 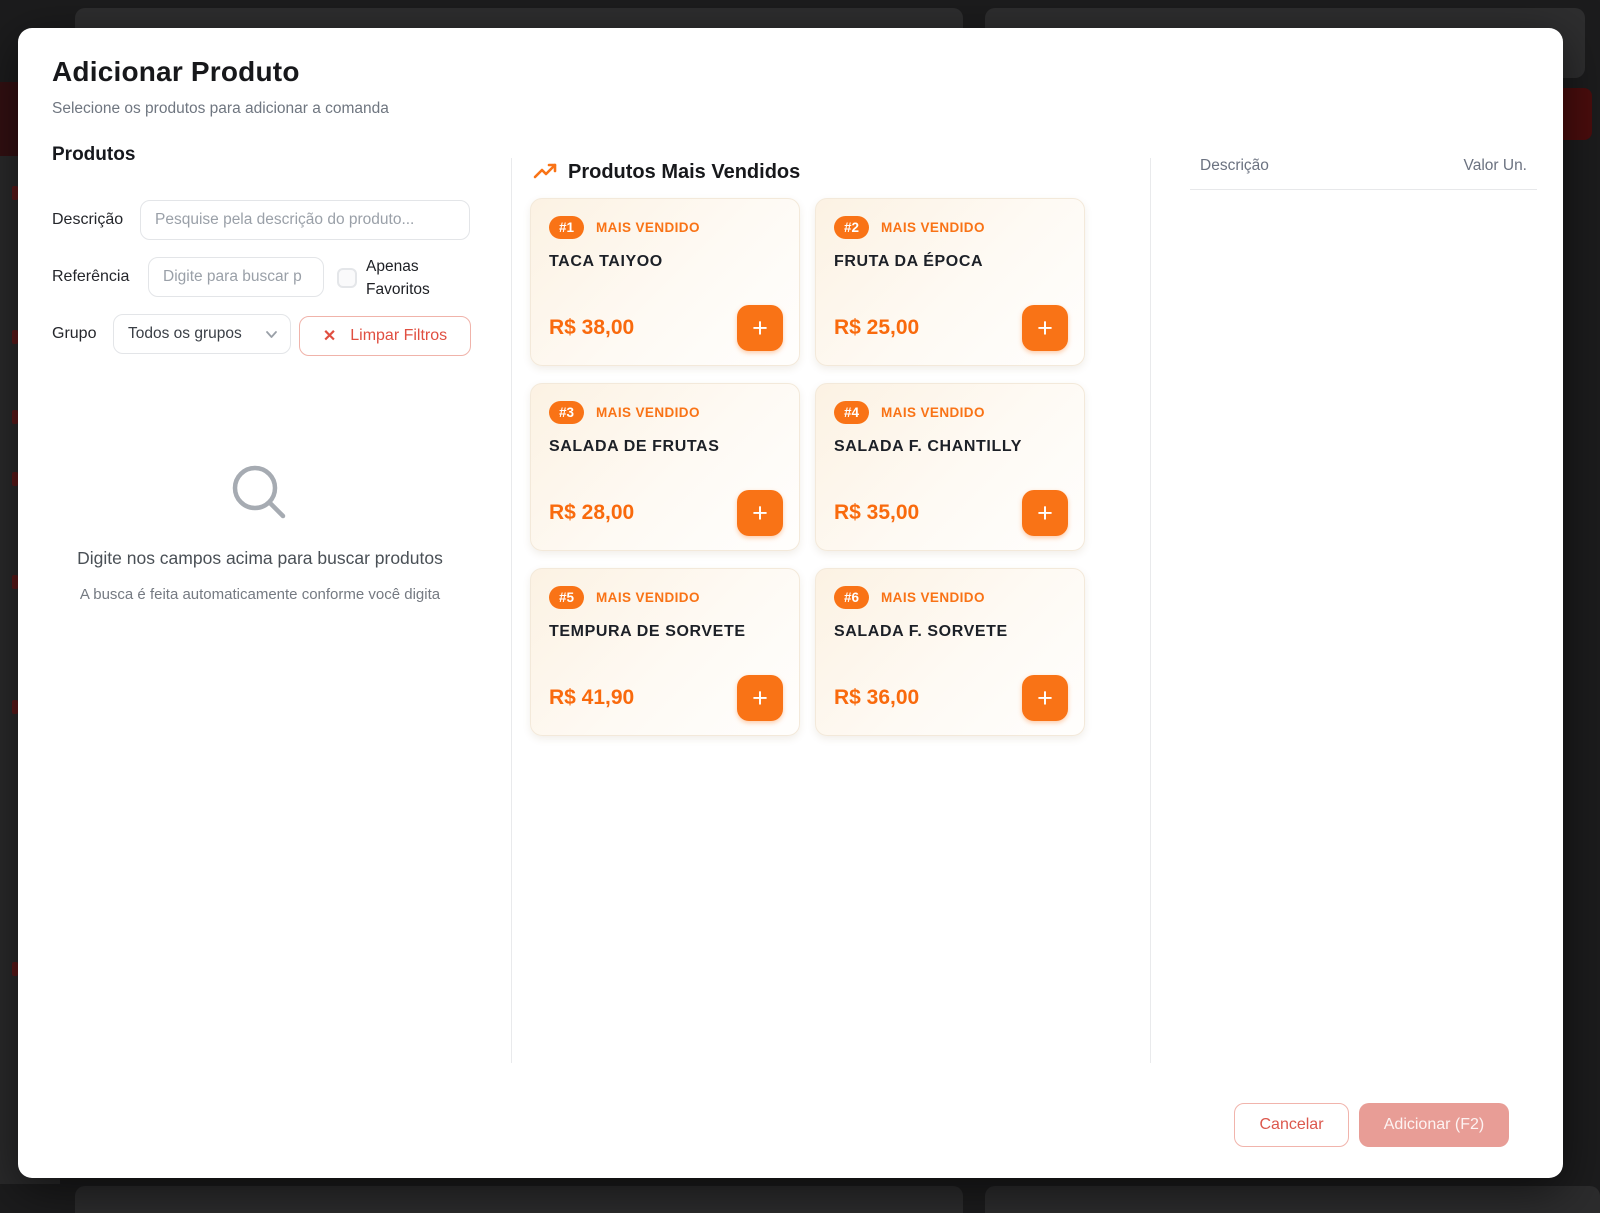 What do you see at coordinates (666, 328) in the screenshot?
I see `product-card-footer: R$ 38,00 +` at bounding box center [666, 328].